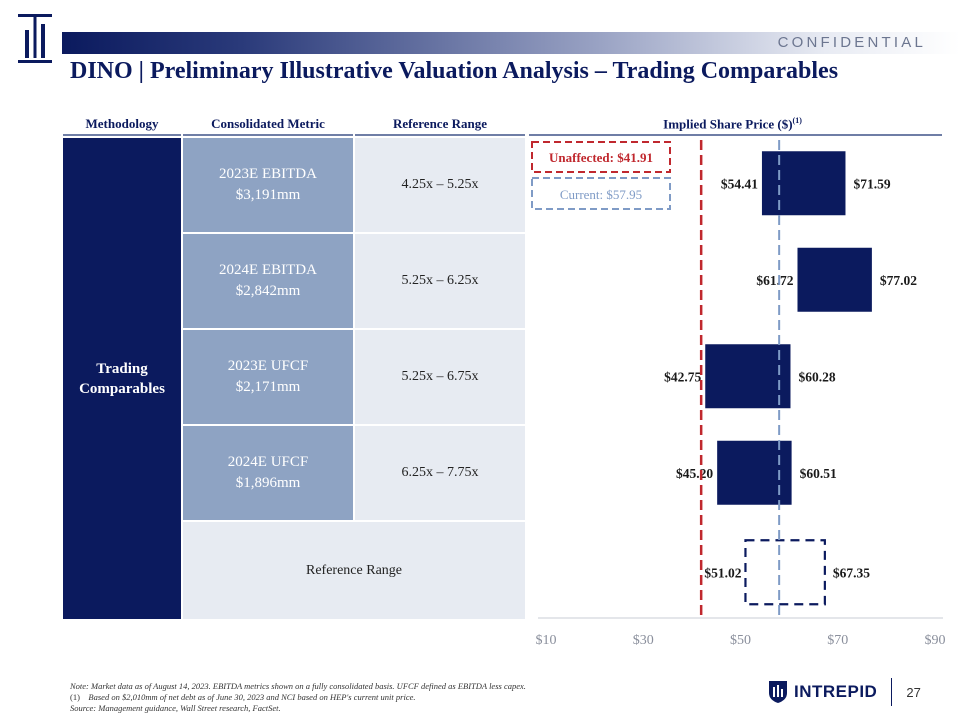 The width and height of the screenshot is (960, 720). I want to click on metric-name: 2024E UFCF, so click(268, 462).